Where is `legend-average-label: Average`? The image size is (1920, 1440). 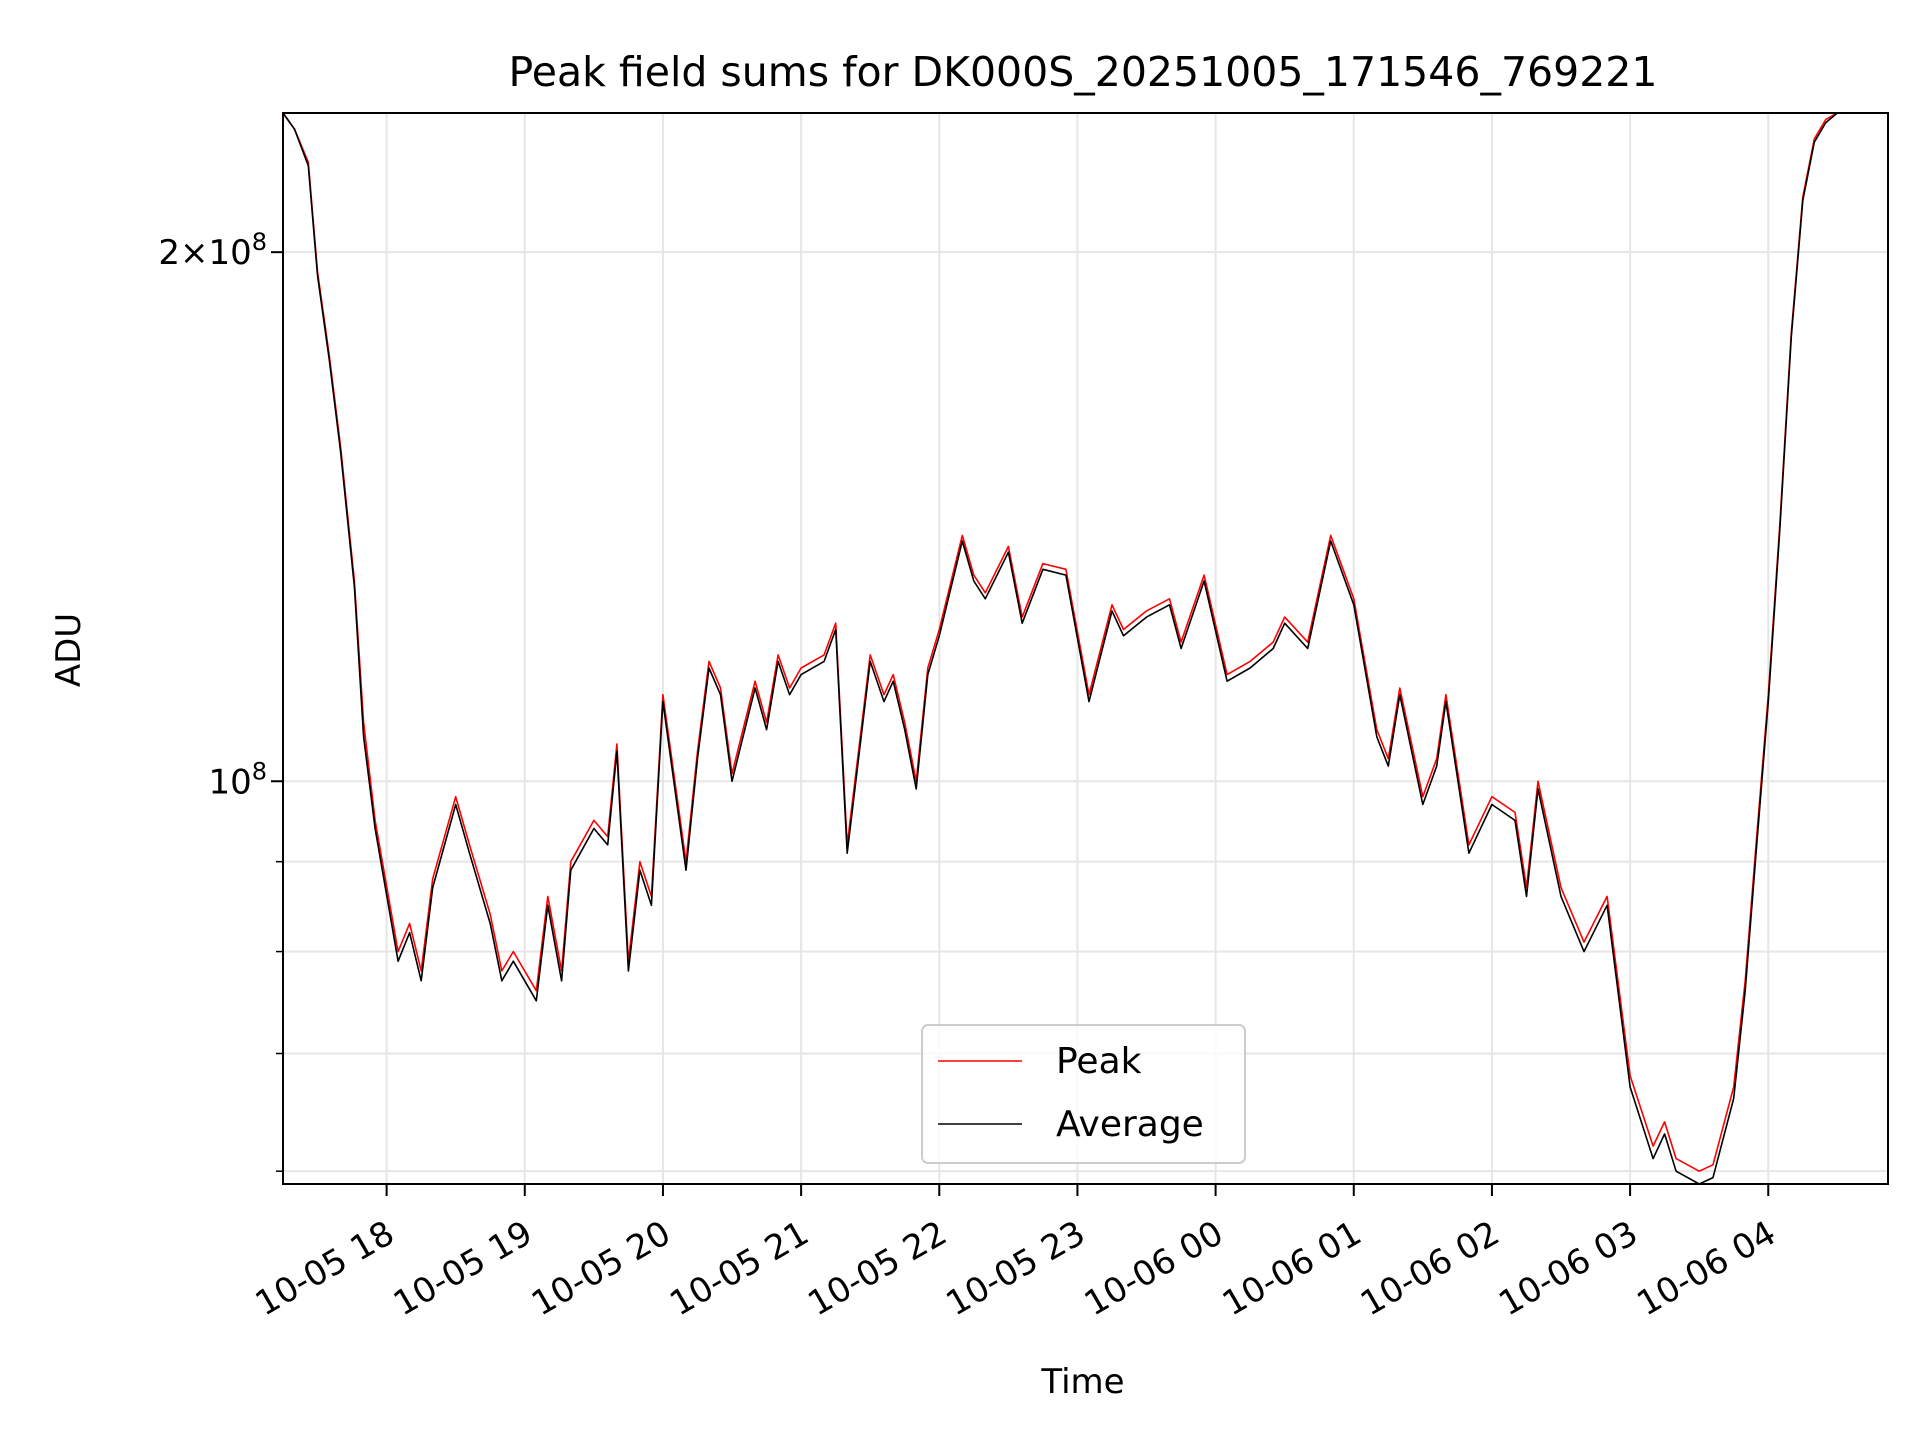
legend-average-label: Average is located at coordinates (1130, 1124).